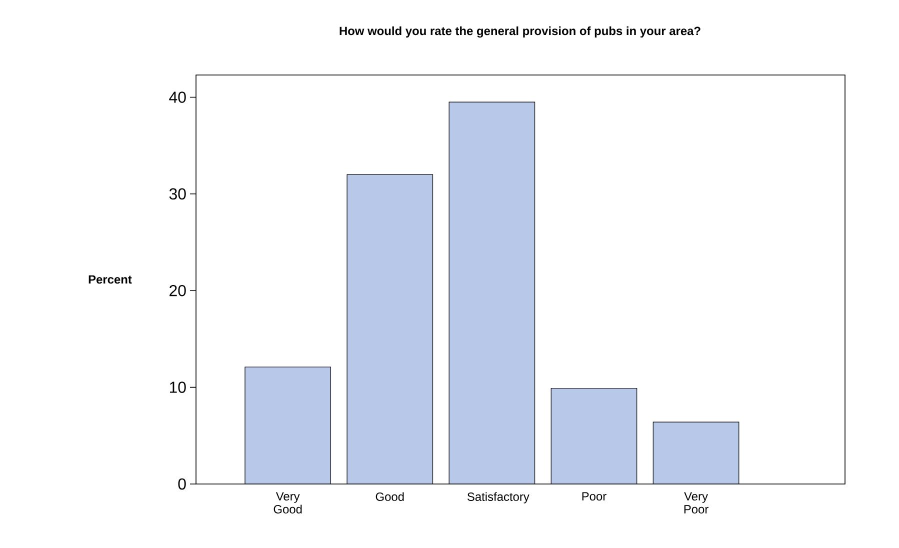 Image resolution: width=899 pixels, height=548 pixels. What do you see at coordinates (178, 290) in the screenshot?
I see `y-tick-label: 20` at bounding box center [178, 290].